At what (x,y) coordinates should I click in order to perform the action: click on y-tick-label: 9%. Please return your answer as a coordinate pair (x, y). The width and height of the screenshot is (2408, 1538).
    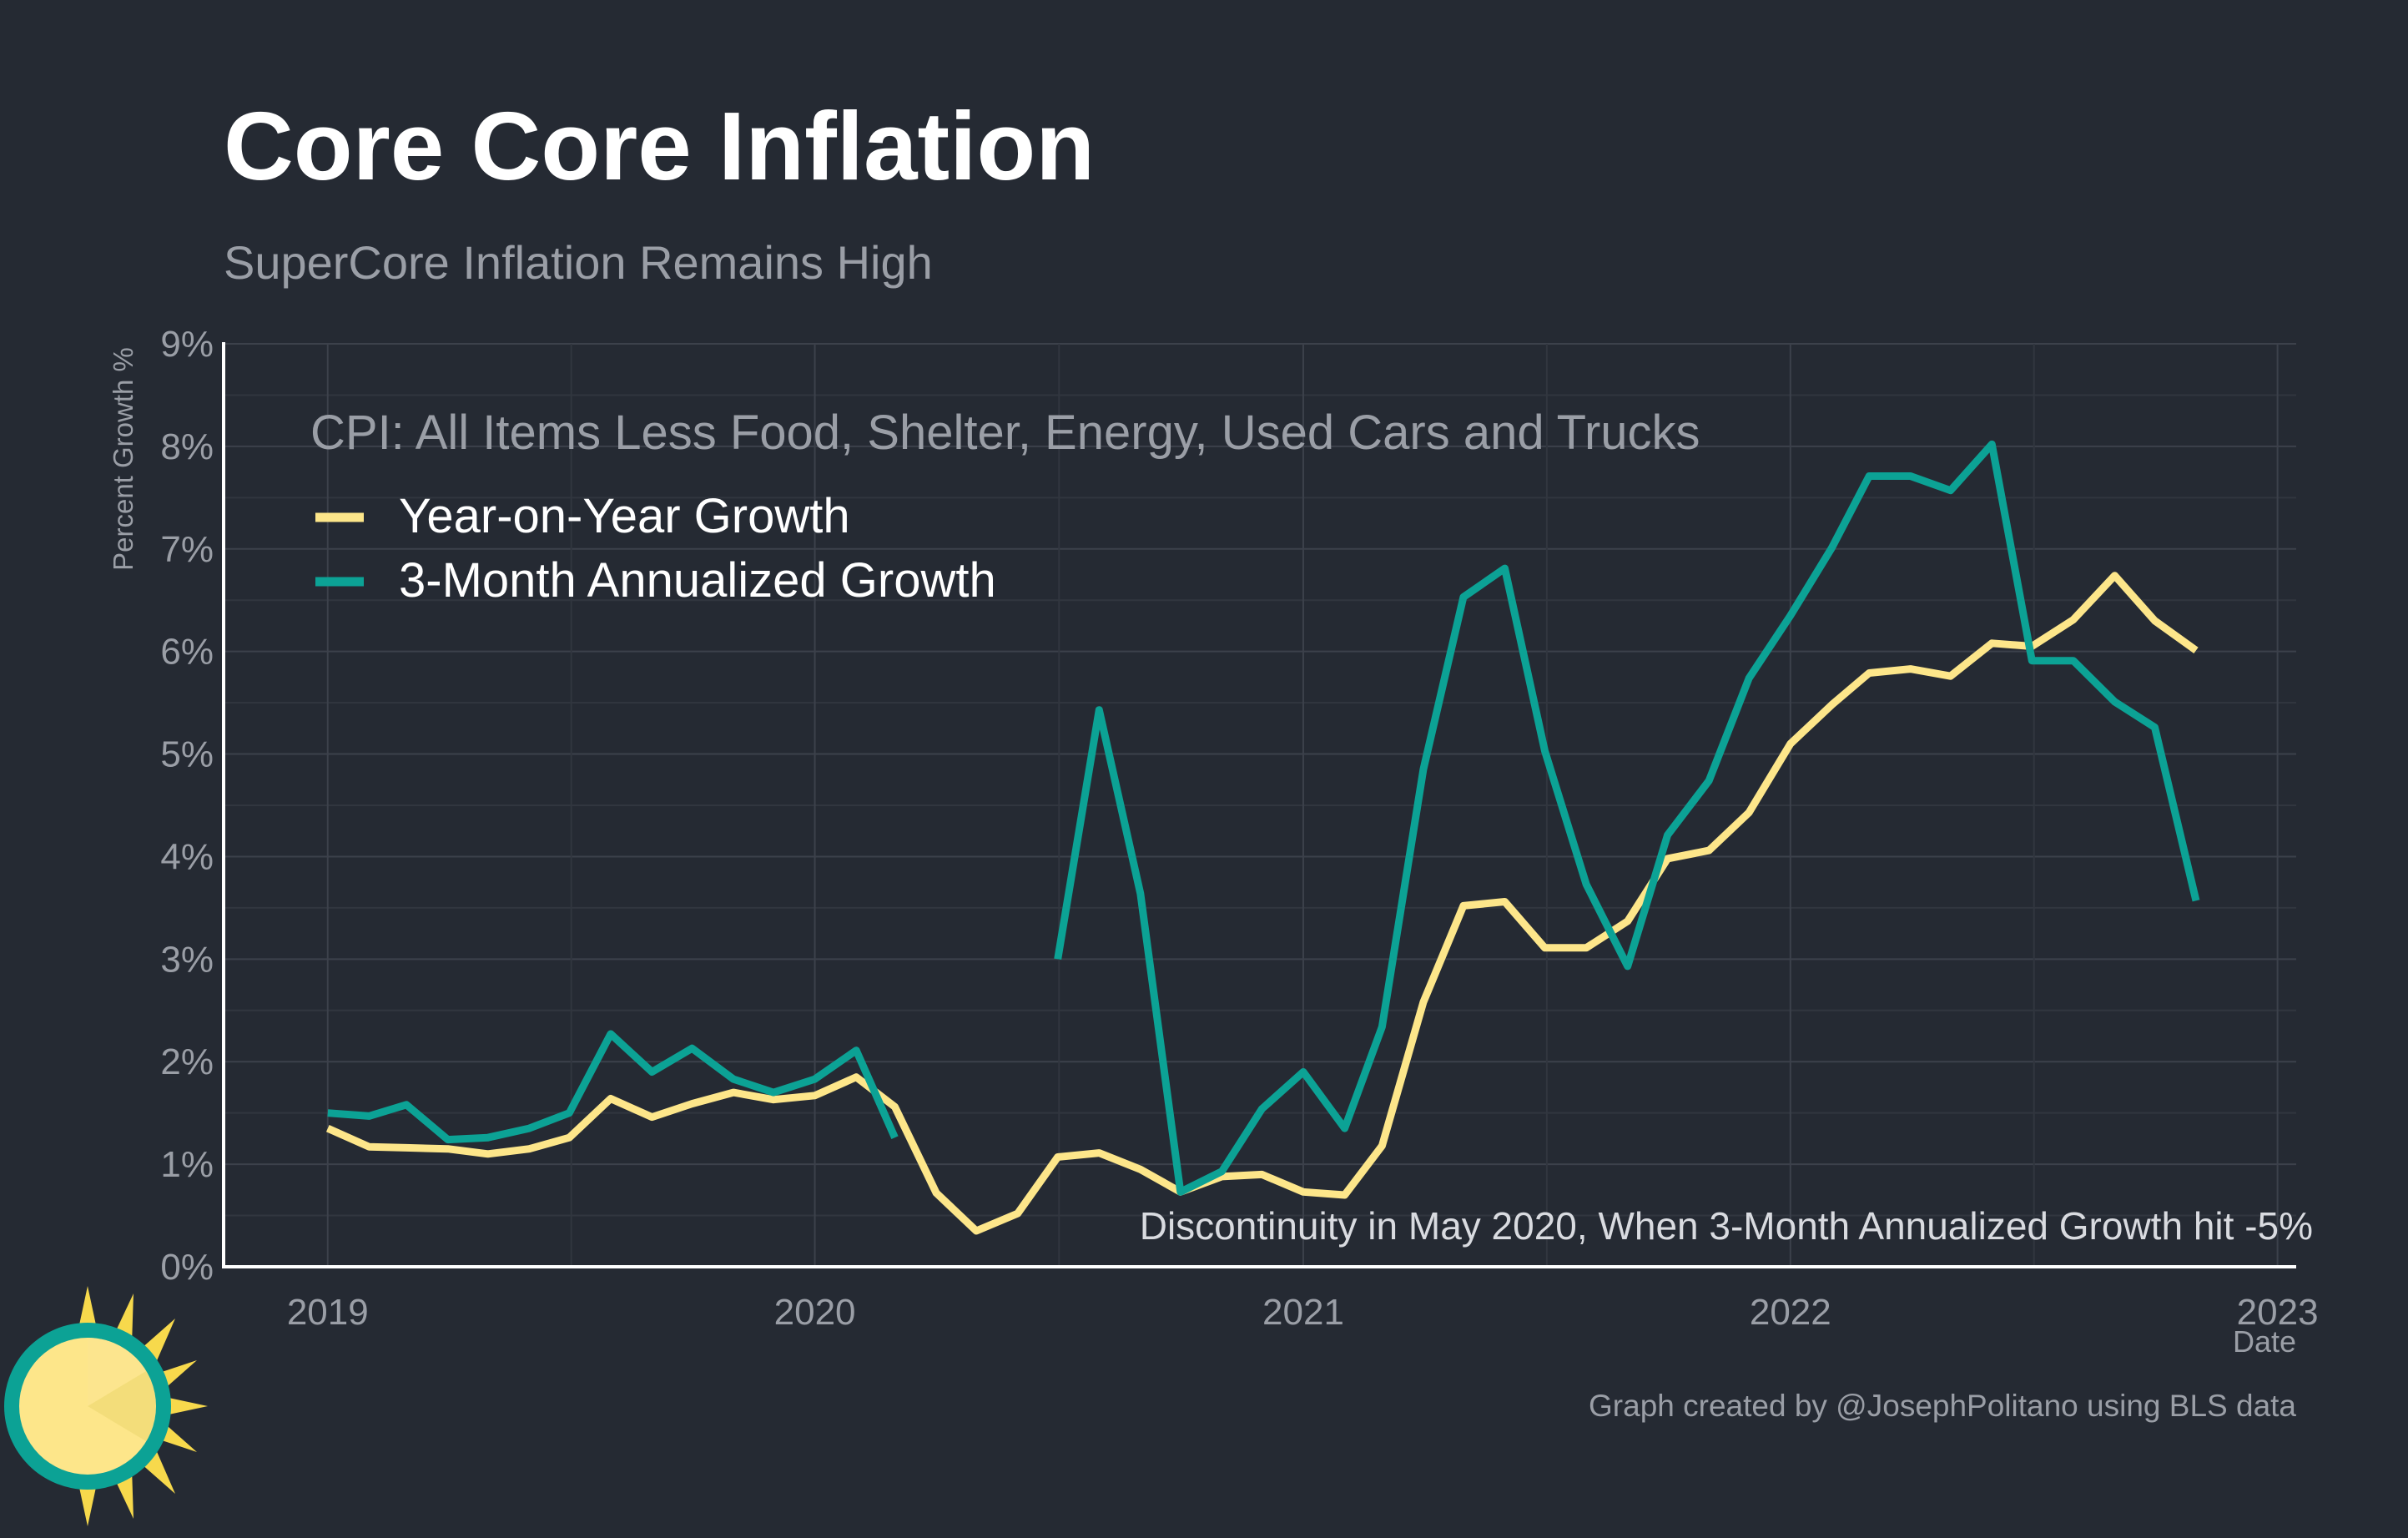
    Looking at the image, I should click on (187, 344).